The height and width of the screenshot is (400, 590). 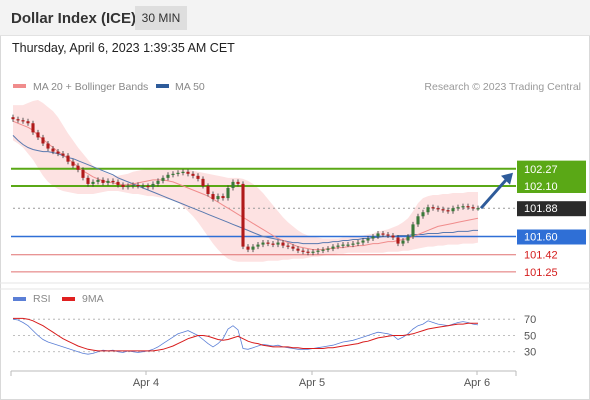 What do you see at coordinates (507, 178) in the screenshot?
I see `forecast-arrowhead` at bounding box center [507, 178].